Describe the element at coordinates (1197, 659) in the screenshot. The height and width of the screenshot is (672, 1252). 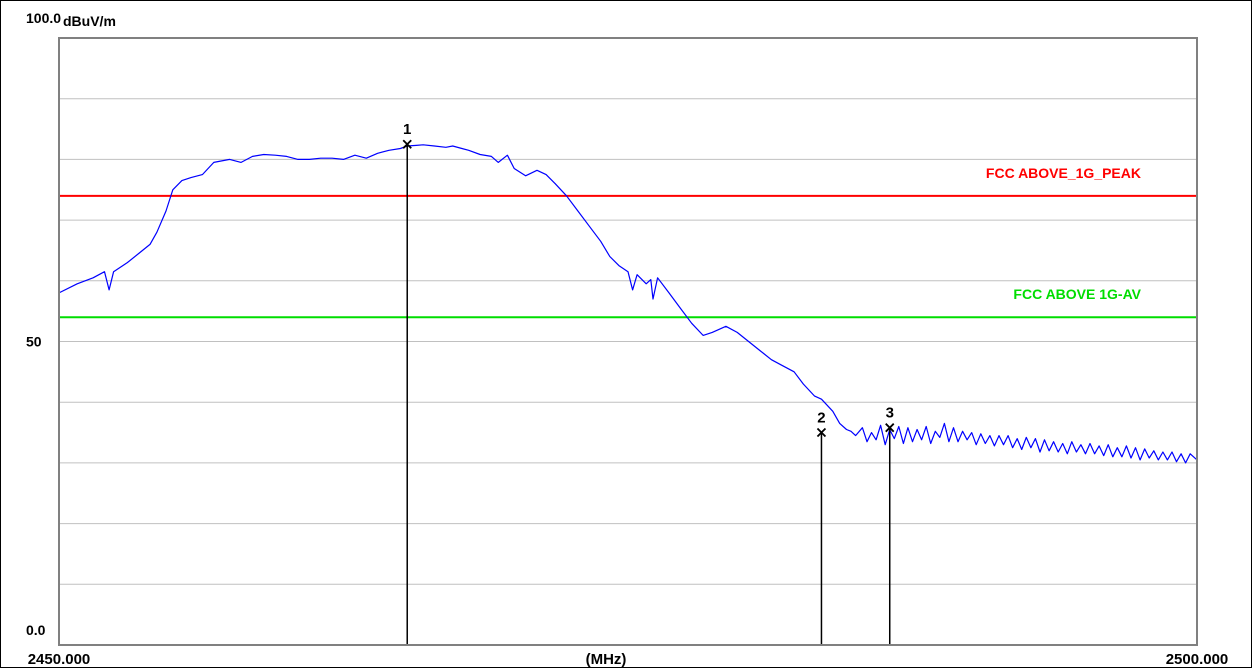
I see `x-tick-label: 2500.000` at that location.